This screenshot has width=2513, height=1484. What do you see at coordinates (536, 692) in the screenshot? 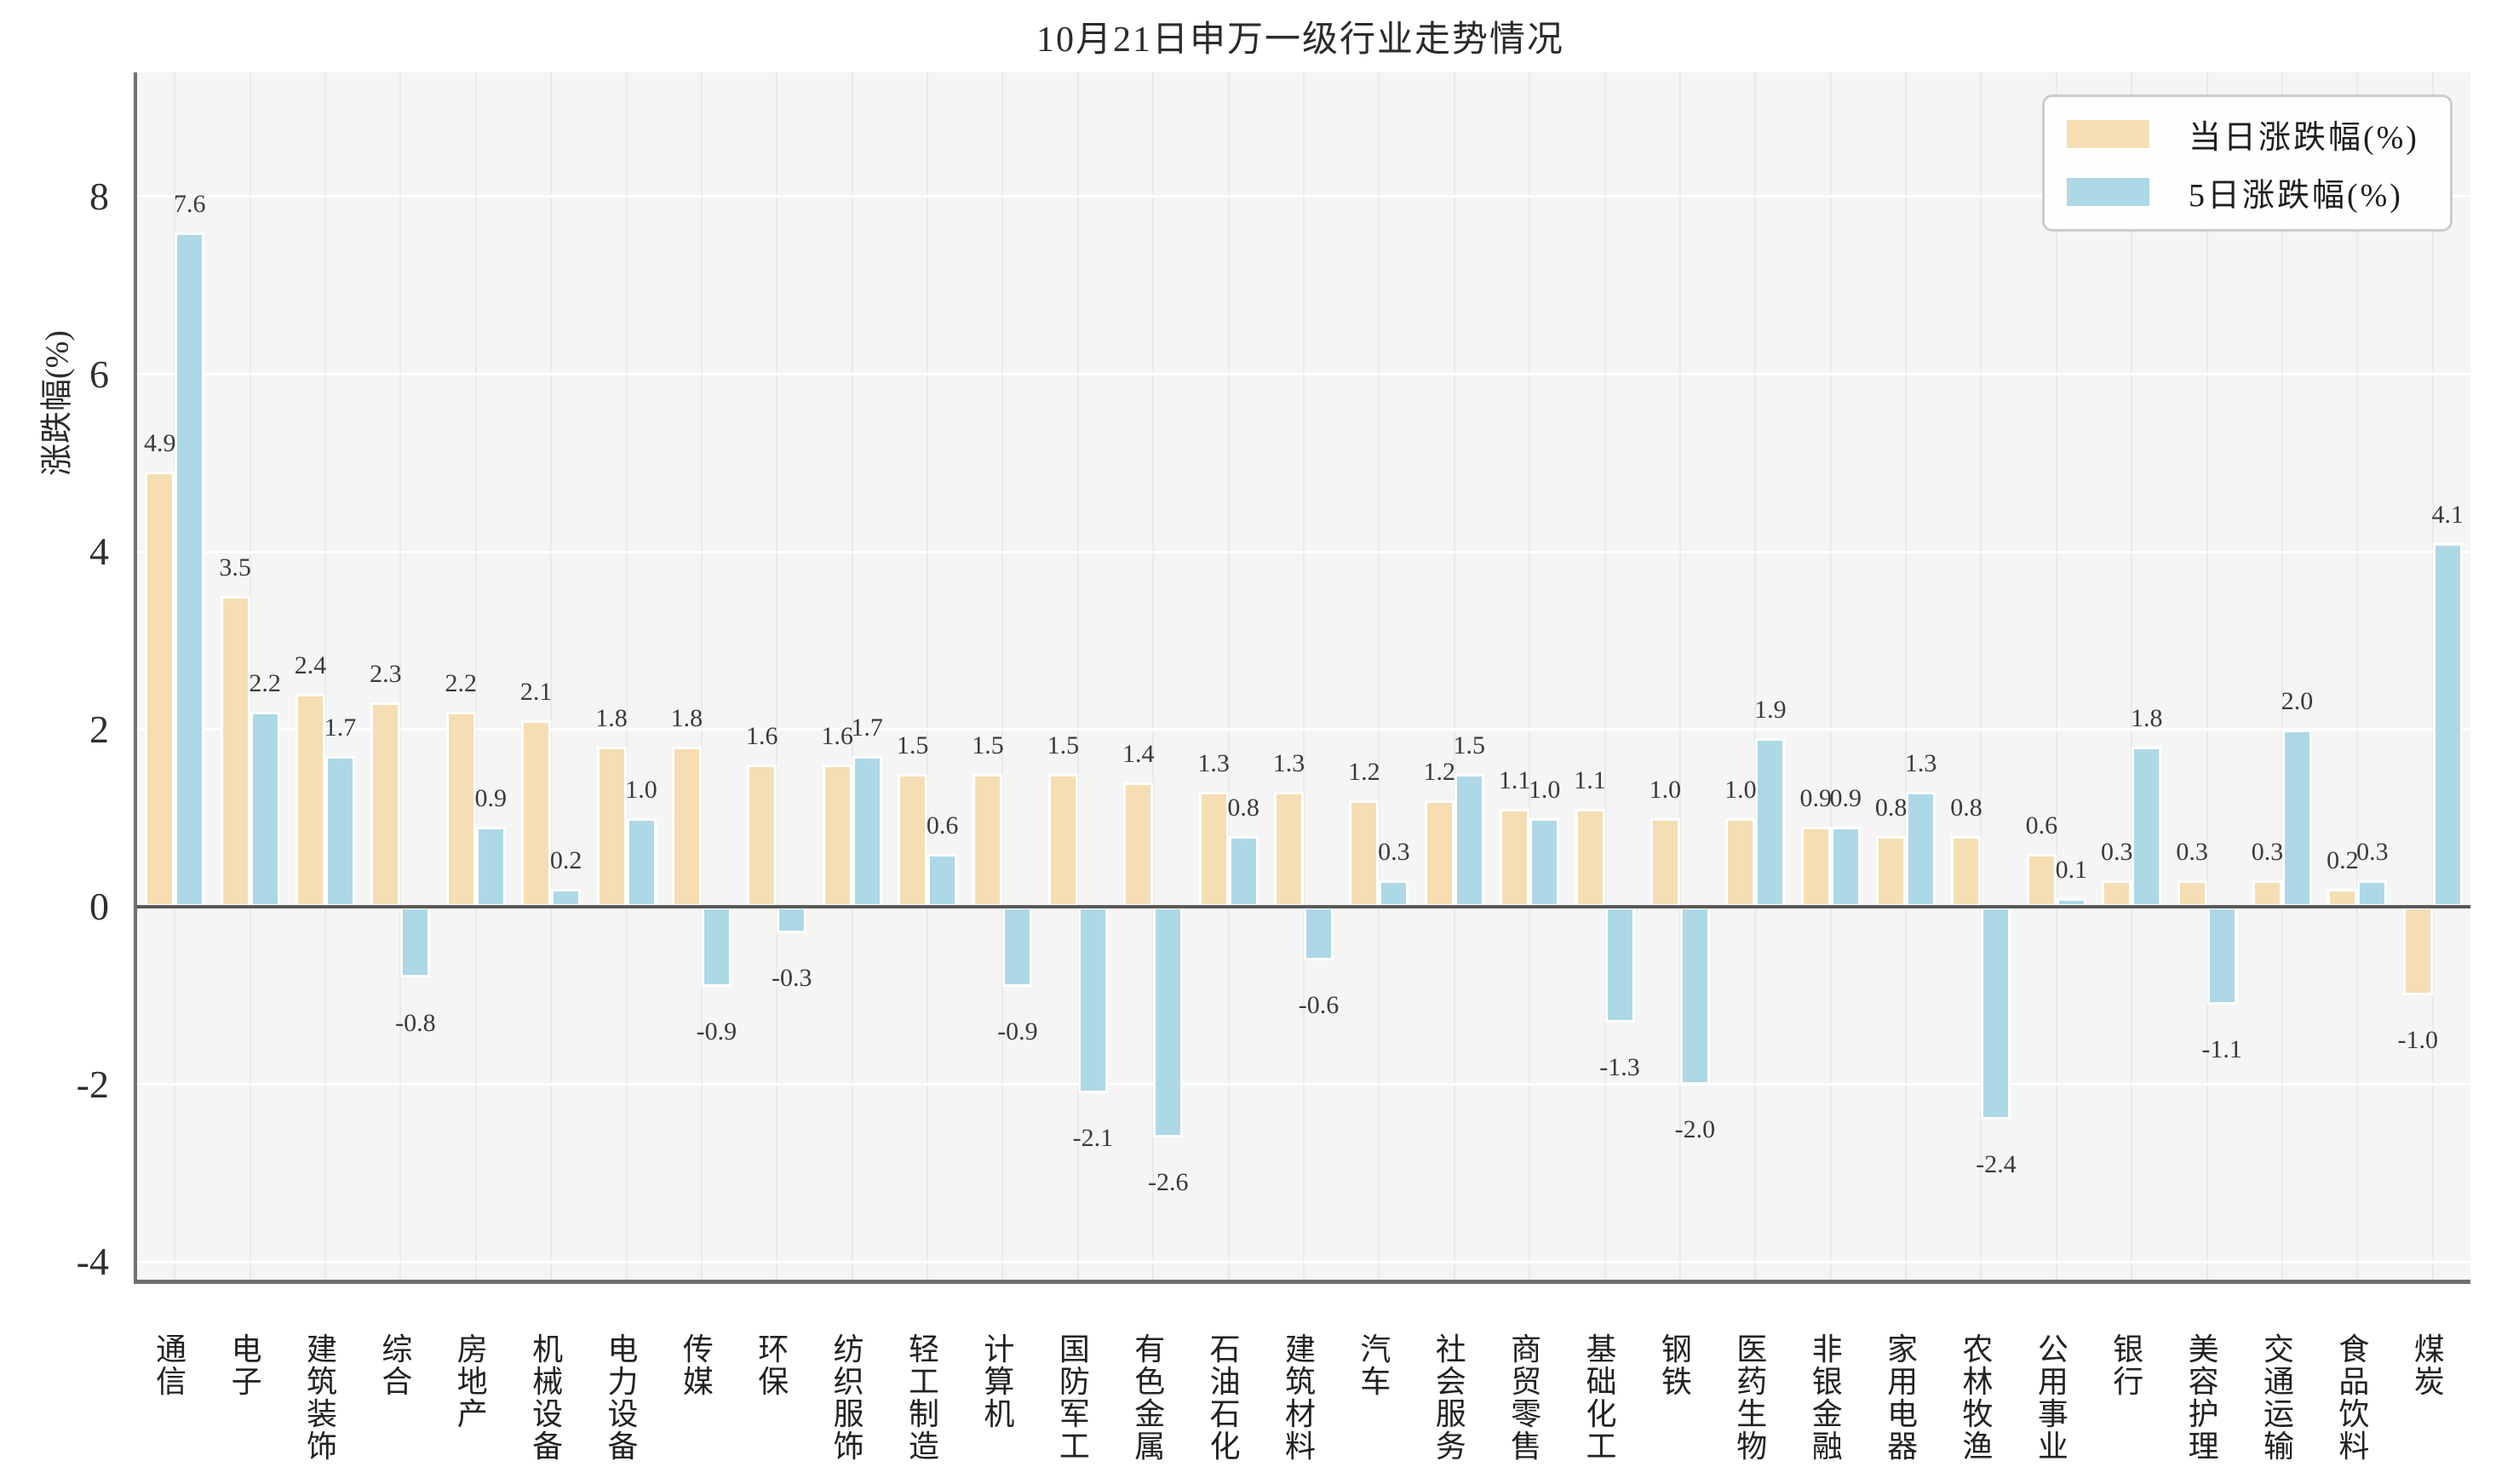
I see `bar-value-label: 2.1` at bounding box center [536, 692].